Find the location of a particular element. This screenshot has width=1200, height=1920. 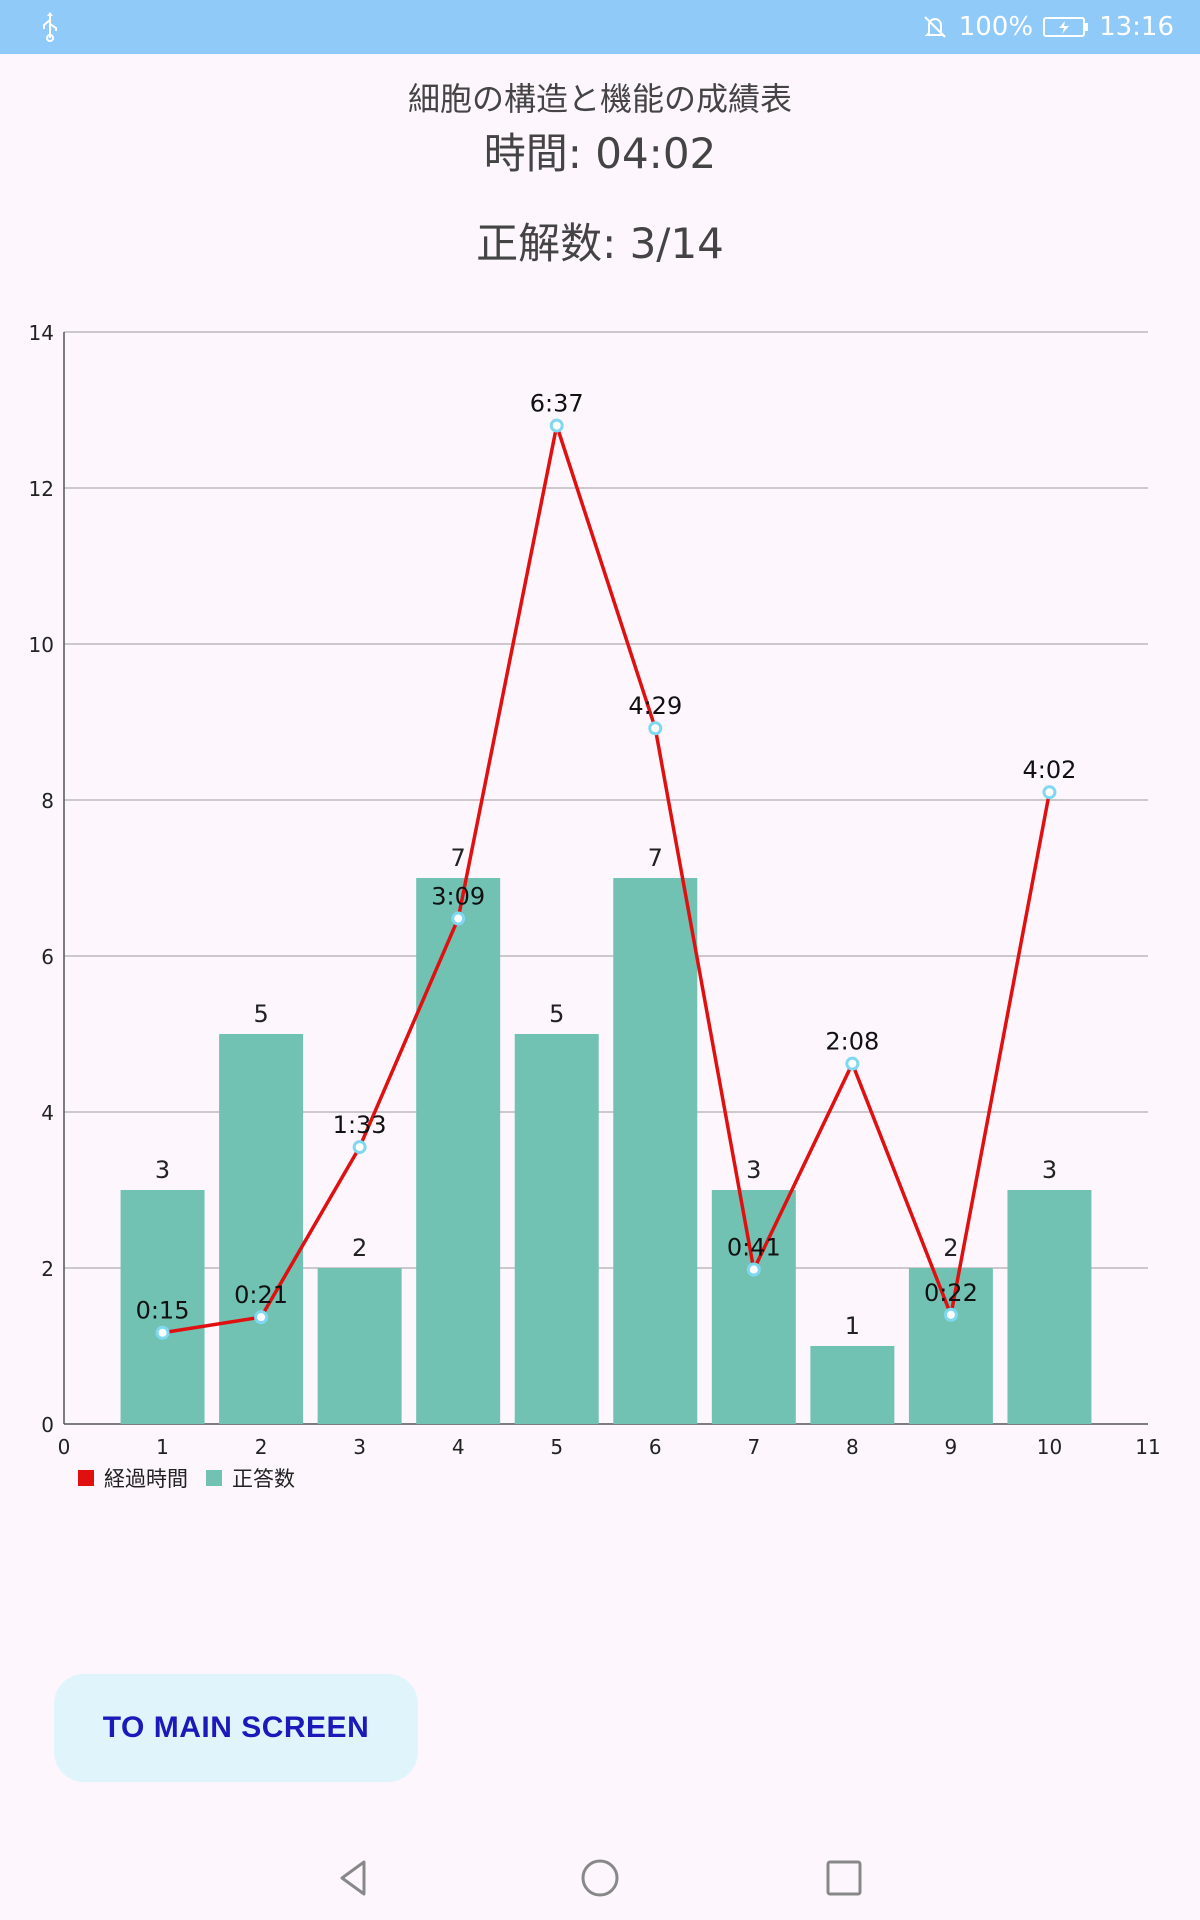

y-tick-label: 14 is located at coordinates (41, 333).